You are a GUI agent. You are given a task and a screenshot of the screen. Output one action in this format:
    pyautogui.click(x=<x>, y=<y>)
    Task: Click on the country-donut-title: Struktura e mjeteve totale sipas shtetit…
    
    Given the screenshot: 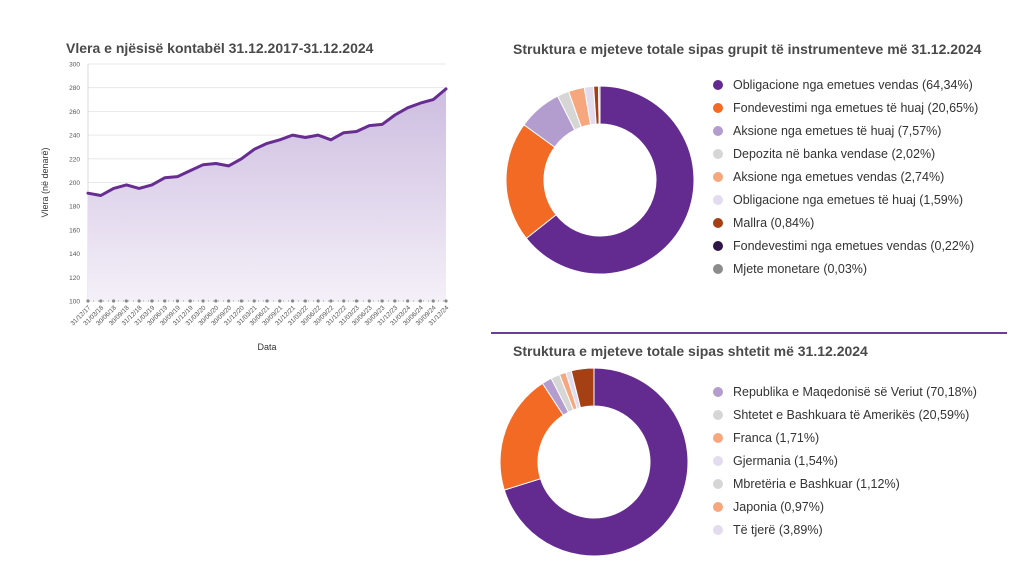 What is the action you would take?
    pyautogui.click(x=690, y=351)
    